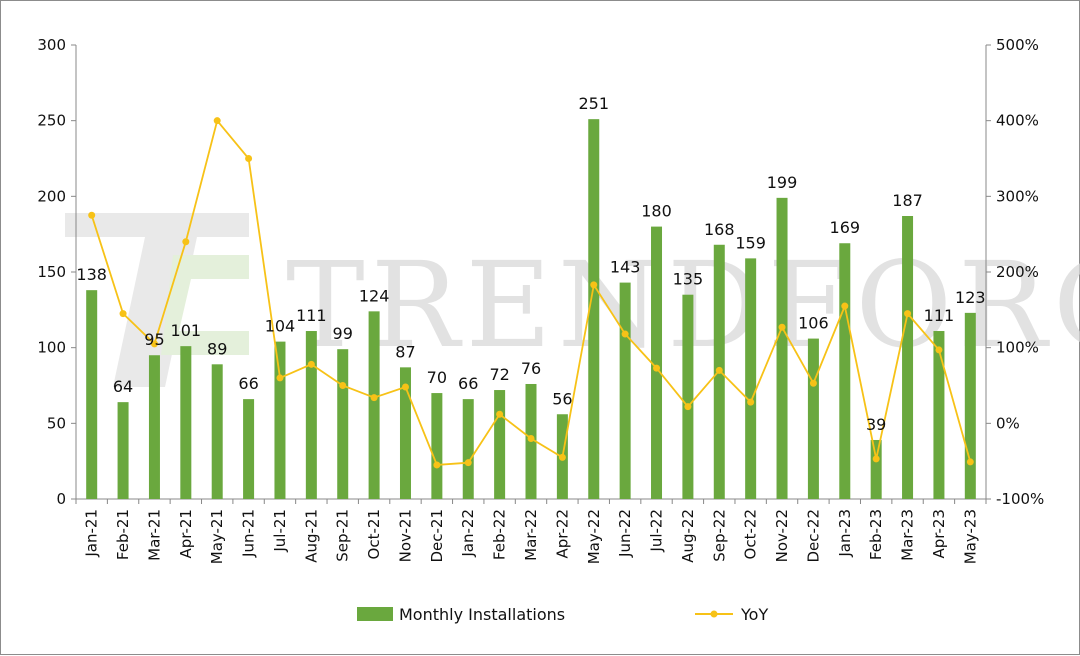 This screenshot has width=1080, height=656. I want to click on x-tick-label: Jan-23, so click(845, 533).